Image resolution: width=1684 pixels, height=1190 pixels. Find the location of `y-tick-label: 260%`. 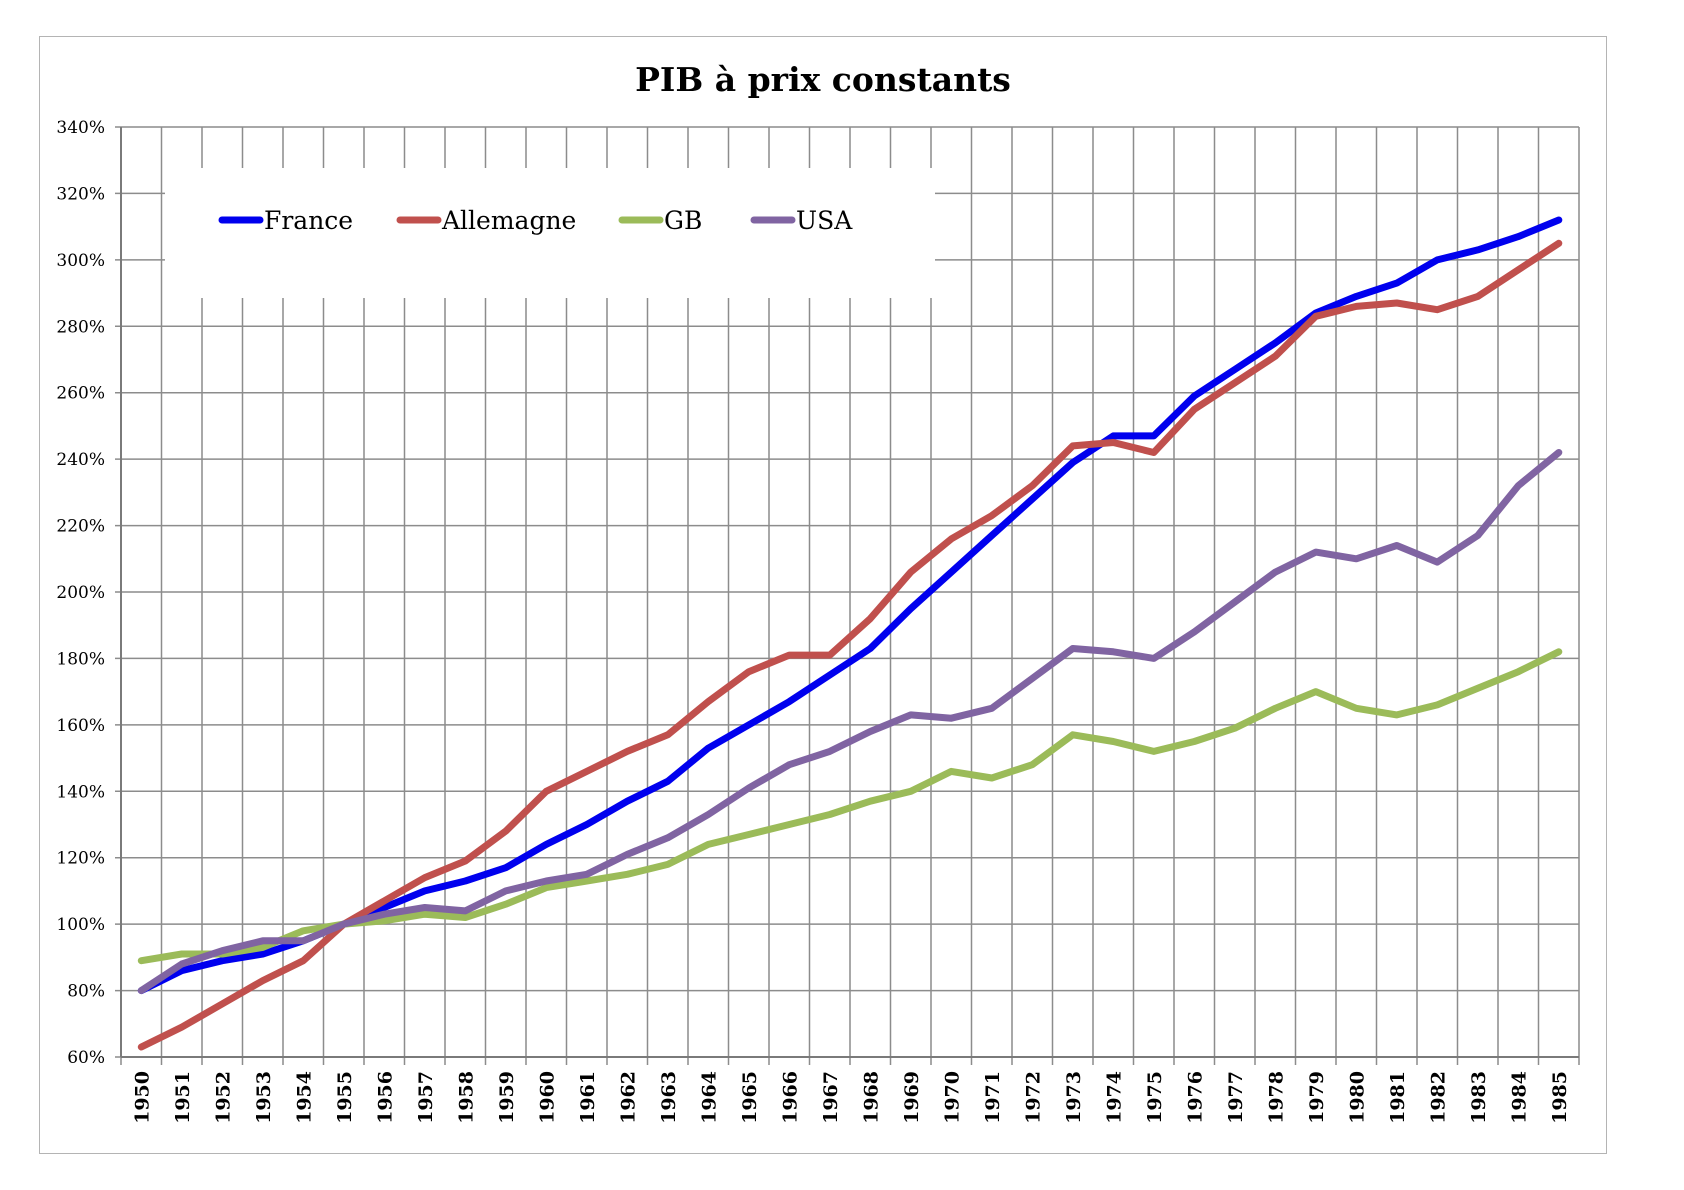

y-tick-label: 260% is located at coordinates (80, 394).